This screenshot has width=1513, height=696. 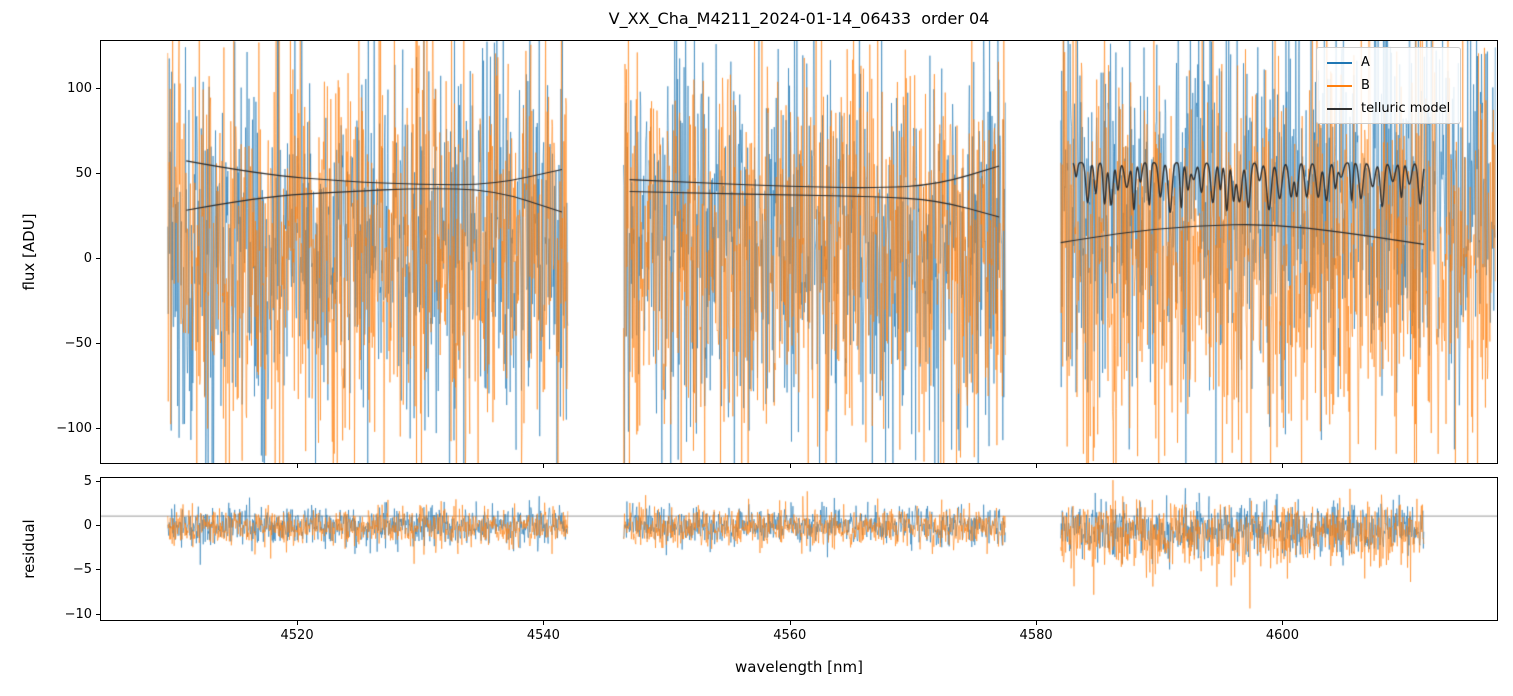 What do you see at coordinates (78, 344) in the screenshot?
I see `flux-y-tick-label: −50` at bounding box center [78, 344].